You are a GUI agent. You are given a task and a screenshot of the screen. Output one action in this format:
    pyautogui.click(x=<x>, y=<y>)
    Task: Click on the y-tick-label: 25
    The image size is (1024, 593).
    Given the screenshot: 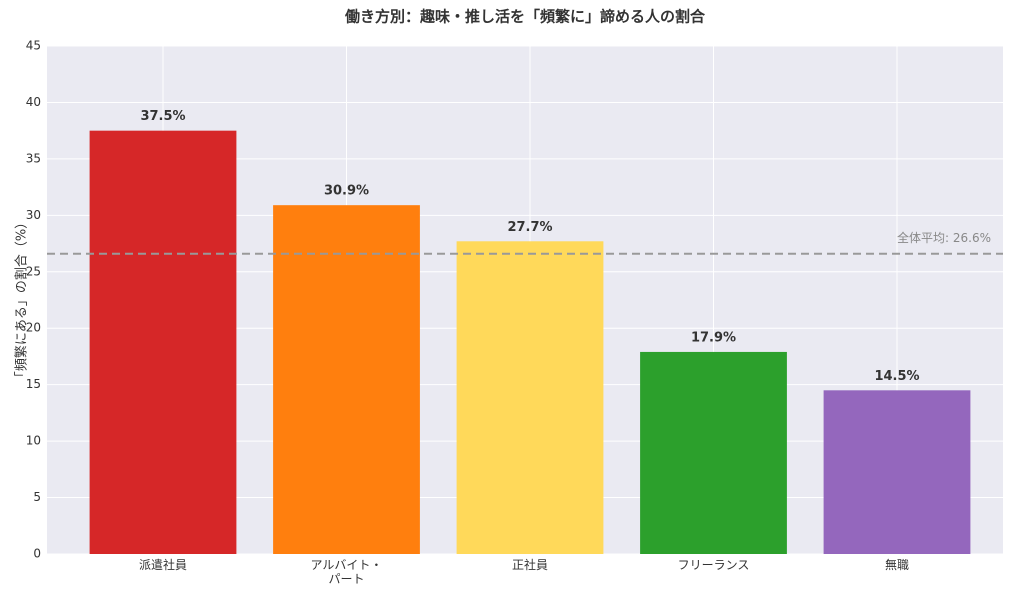 What is the action you would take?
    pyautogui.click(x=33, y=271)
    